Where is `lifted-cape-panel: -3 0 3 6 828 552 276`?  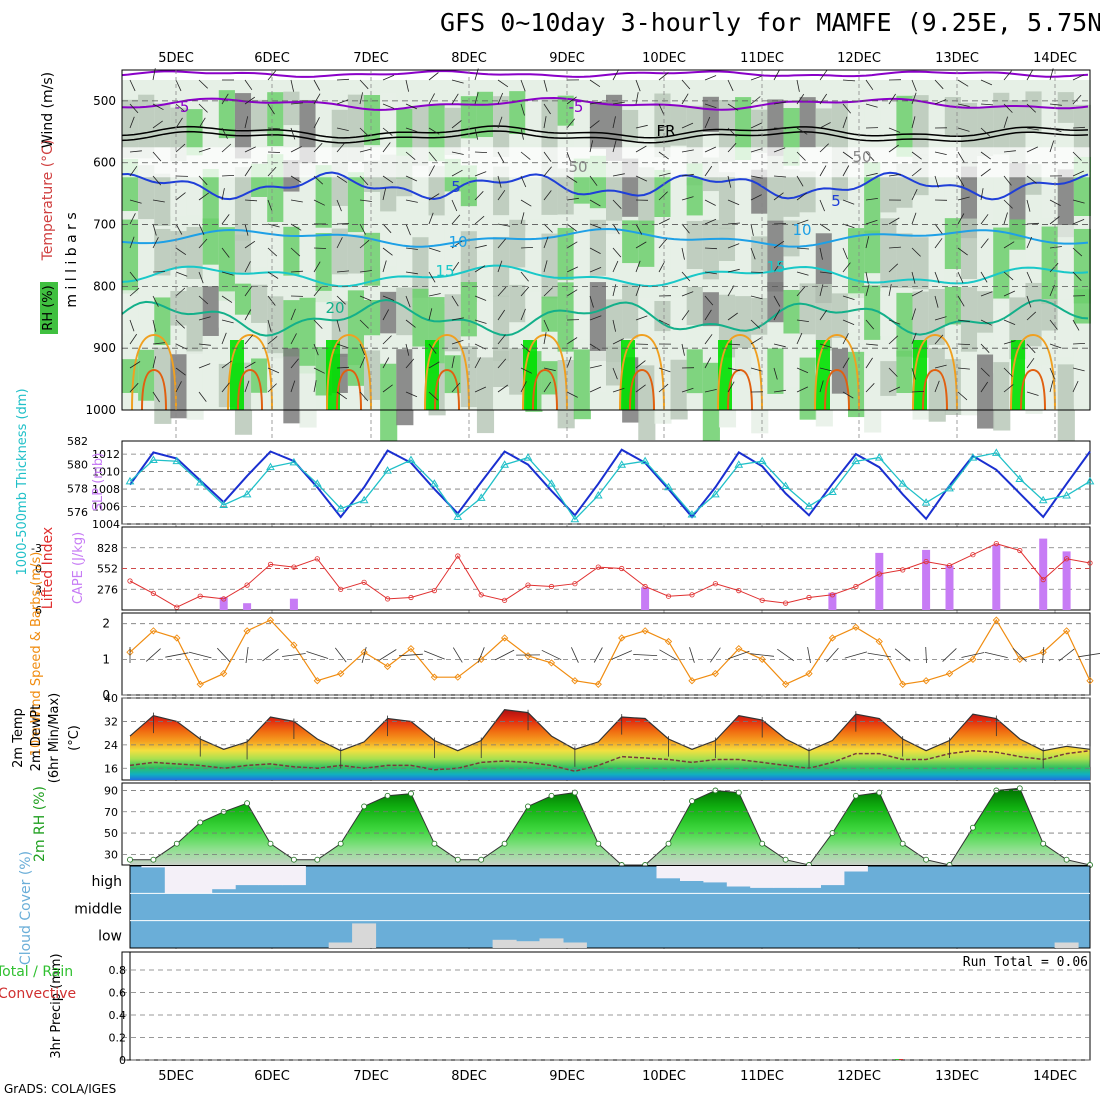
lifted-cape-panel: -3 0 3 6 828 552 276 is located at coordinates (562, 571).